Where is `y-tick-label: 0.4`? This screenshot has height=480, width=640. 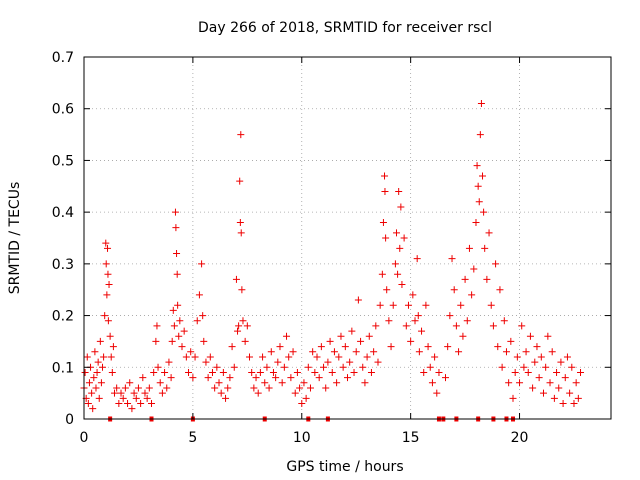
y-tick-label: 0.4 is located at coordinates (63, 213).